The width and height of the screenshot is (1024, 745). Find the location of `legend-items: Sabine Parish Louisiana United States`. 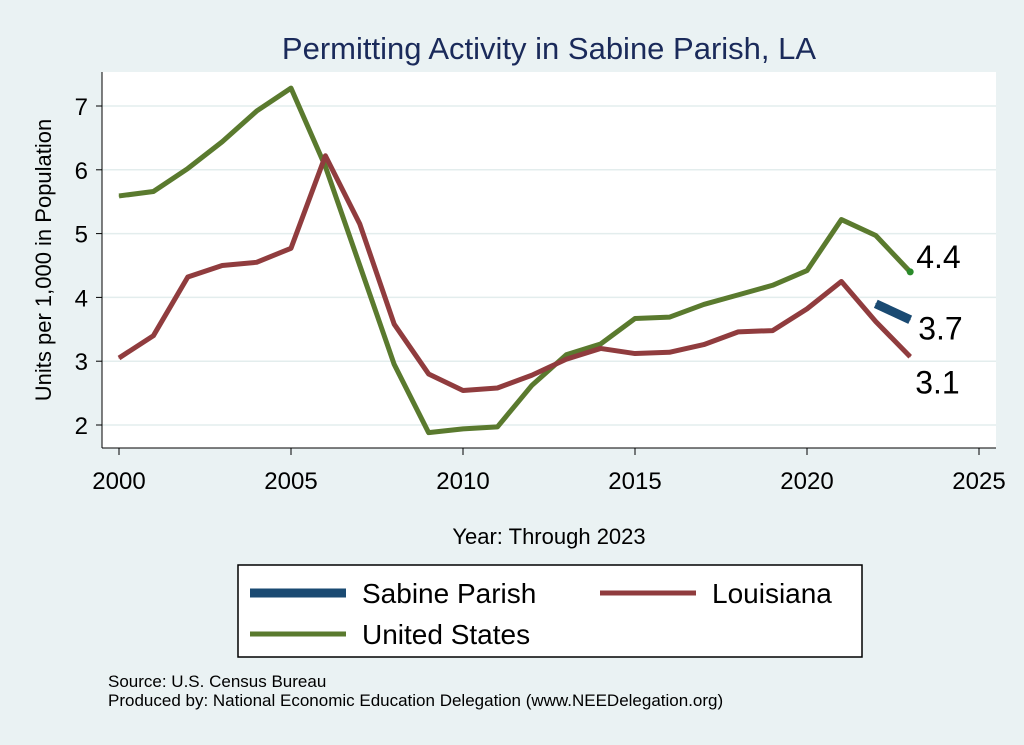

legend-items: Sabine Parish Louisiana United States is located at coordinates (541, 614).